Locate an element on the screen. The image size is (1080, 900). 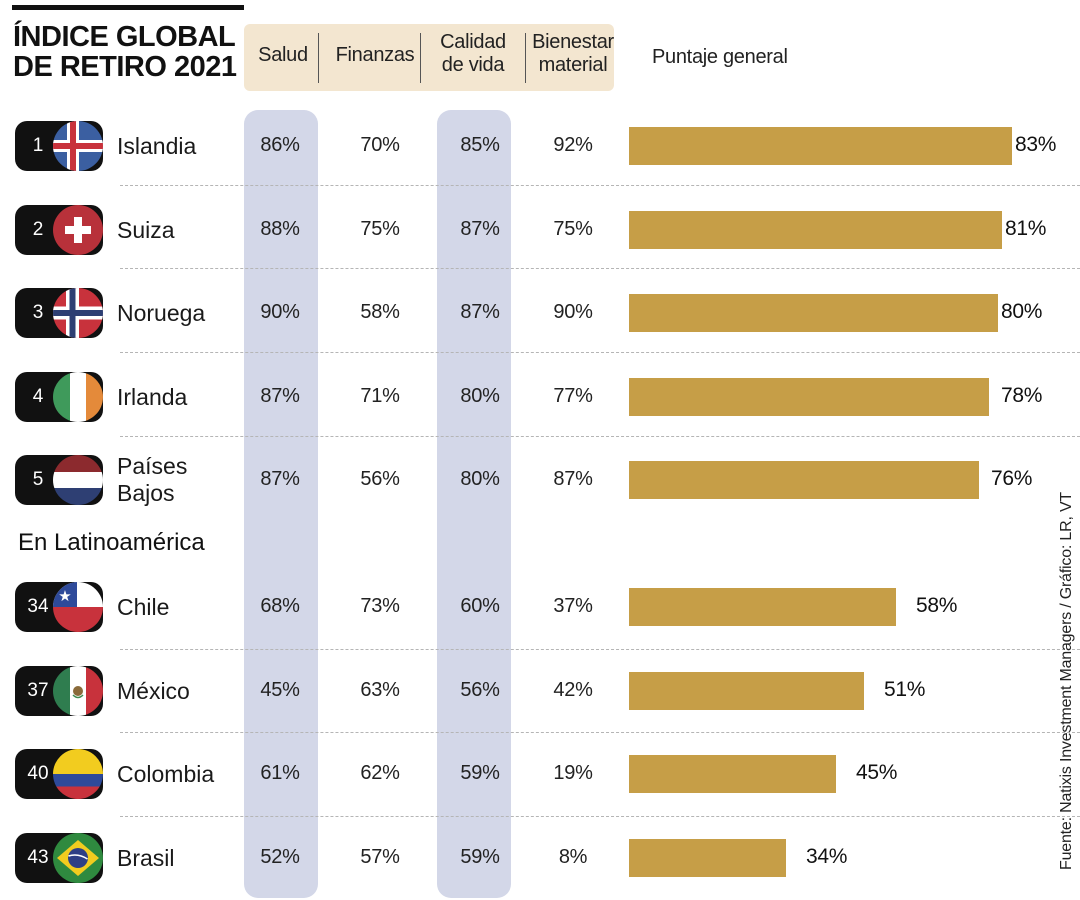
calidad-value: 85% is located at coordinates (480, 145).